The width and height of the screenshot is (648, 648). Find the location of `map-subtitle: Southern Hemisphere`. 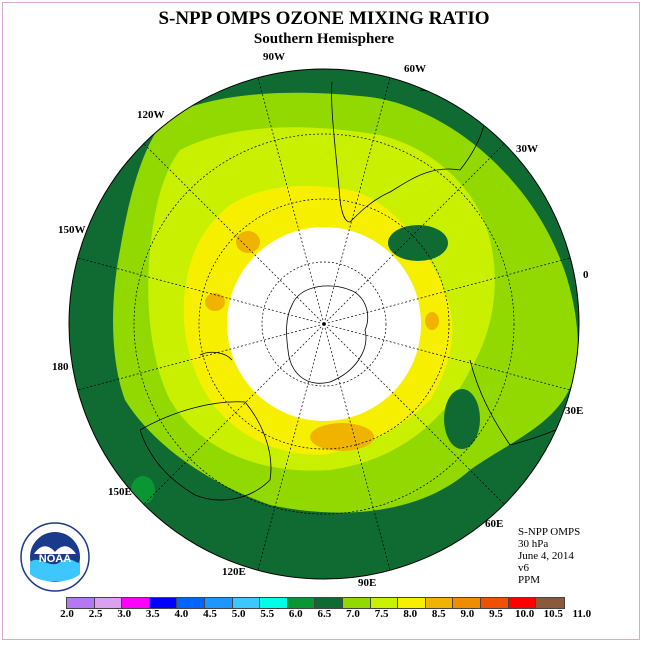

map-subtitle: Southern Hemisphere is located at coordinates (324, 39).